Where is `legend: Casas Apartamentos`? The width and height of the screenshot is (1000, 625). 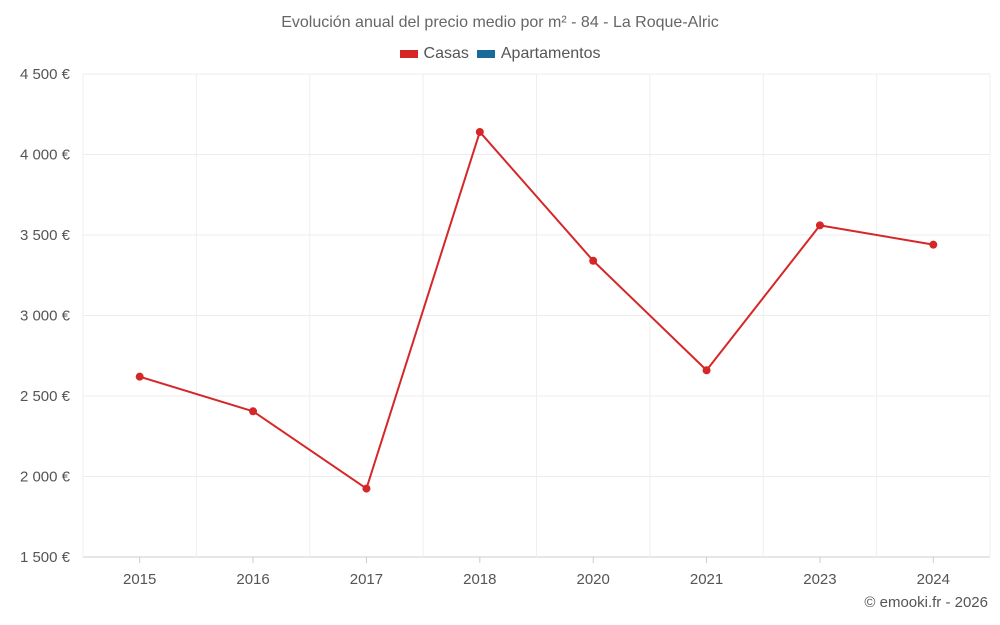 legend: Casas Apartamentos is located at coordinates (500, 54).